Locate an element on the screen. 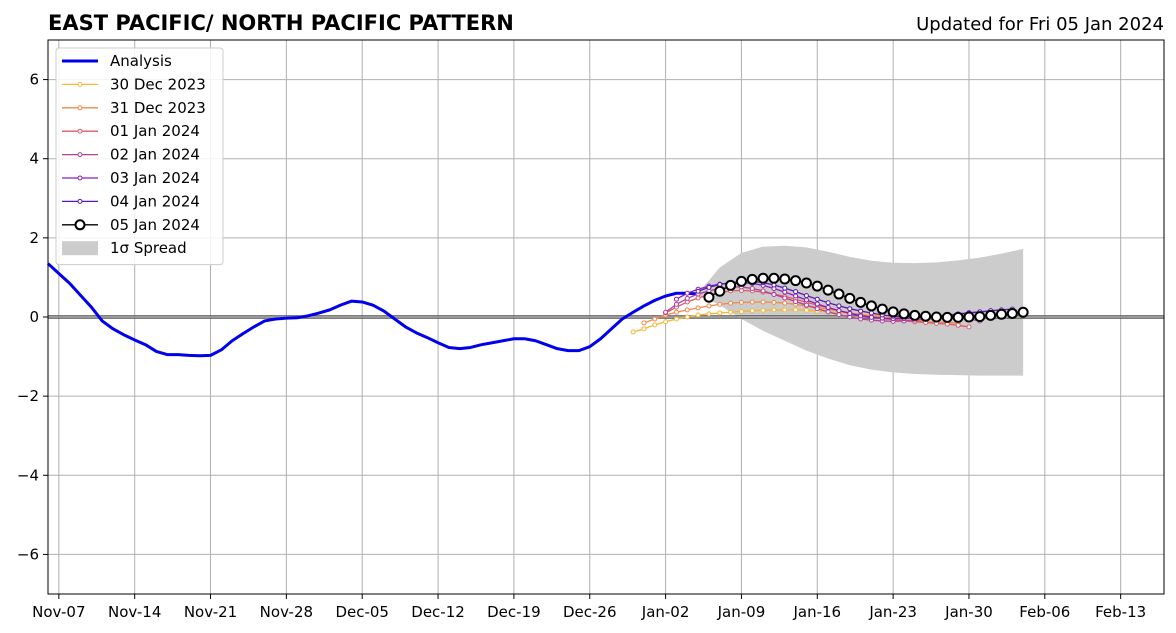 The height and width of the screenshot is (633, 1176). x-tick-label: Nov-14 is located at coordinates (134, 612).